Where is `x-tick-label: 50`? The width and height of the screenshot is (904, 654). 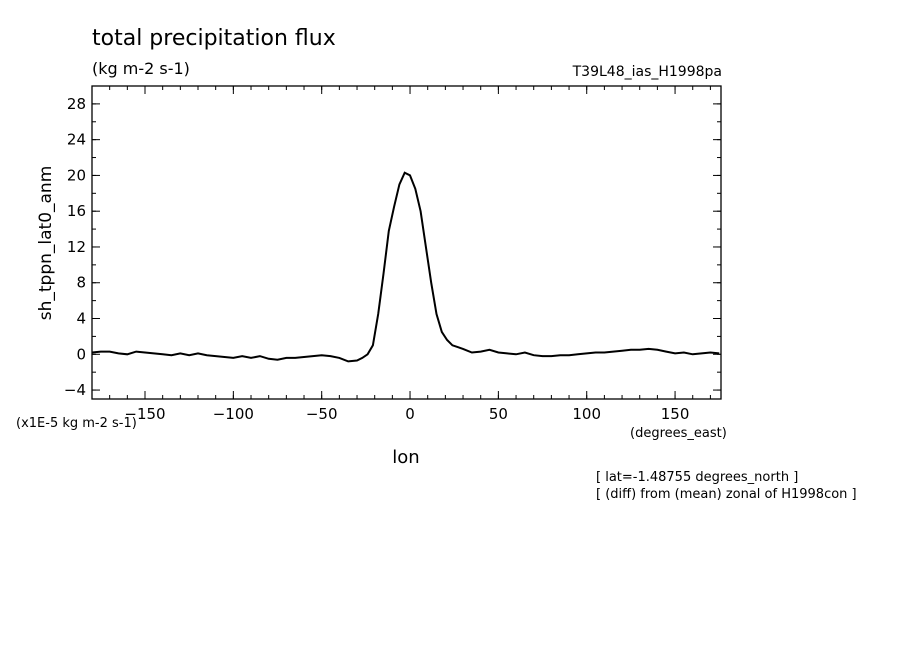
x-tick-label: 50 is located at coordinates (498, 414).